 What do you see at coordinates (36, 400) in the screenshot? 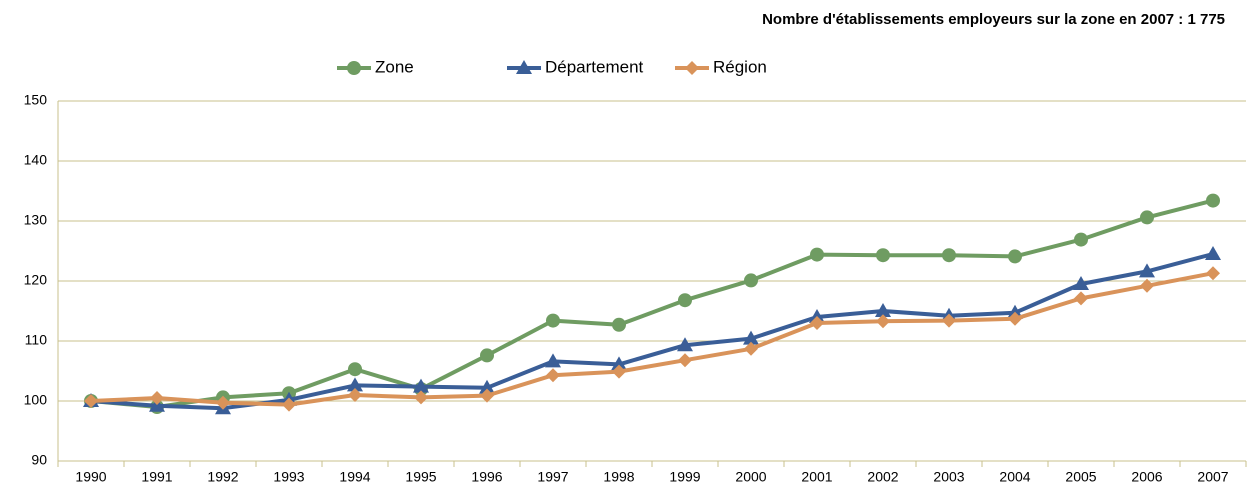
I see `y-tick-label: 100` at bounding box center [36, 400].